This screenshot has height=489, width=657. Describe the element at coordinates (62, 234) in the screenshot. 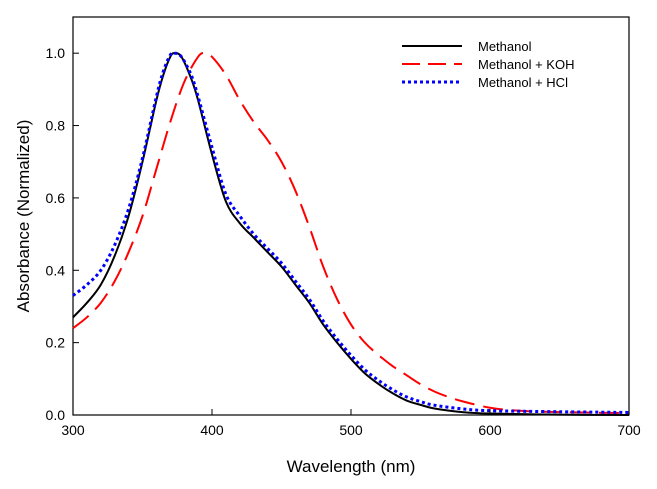

I see `y-axis-ticks: 0.0 0.2 0.4 0.6 0.8 1.0` at that location.